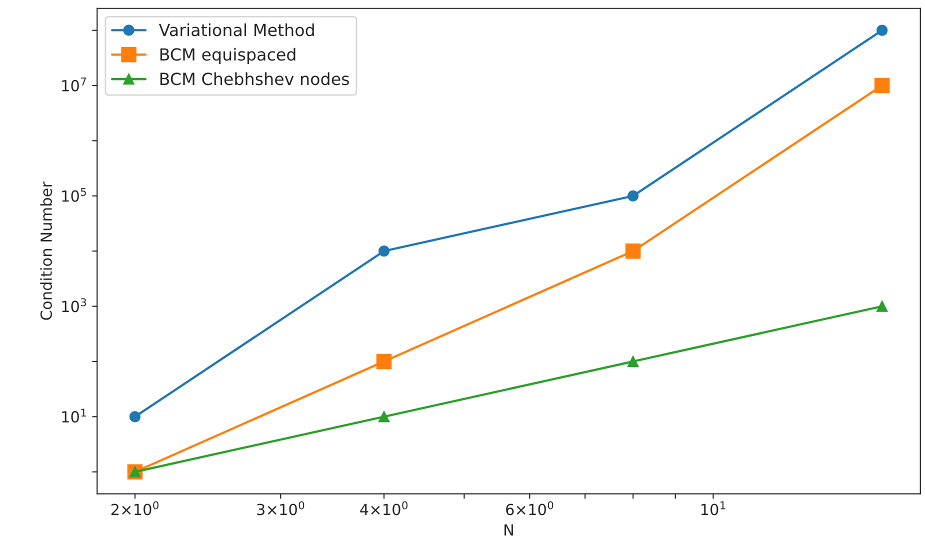 This screenshot has height=558, width=925. I want to click on legend-label: Variational Method, so click(236, 29).